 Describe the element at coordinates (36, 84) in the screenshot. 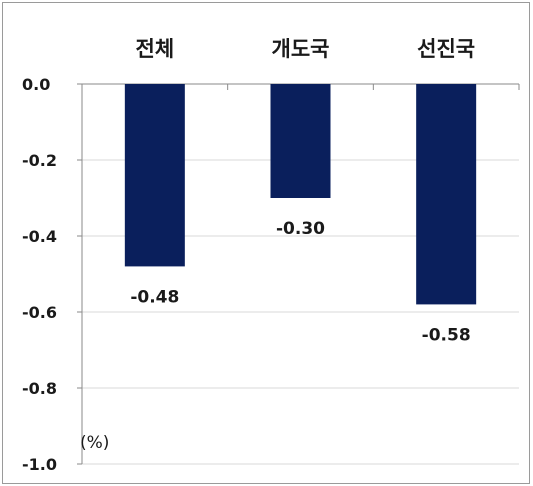

I see `y-tick-label: 0.0` at that location.